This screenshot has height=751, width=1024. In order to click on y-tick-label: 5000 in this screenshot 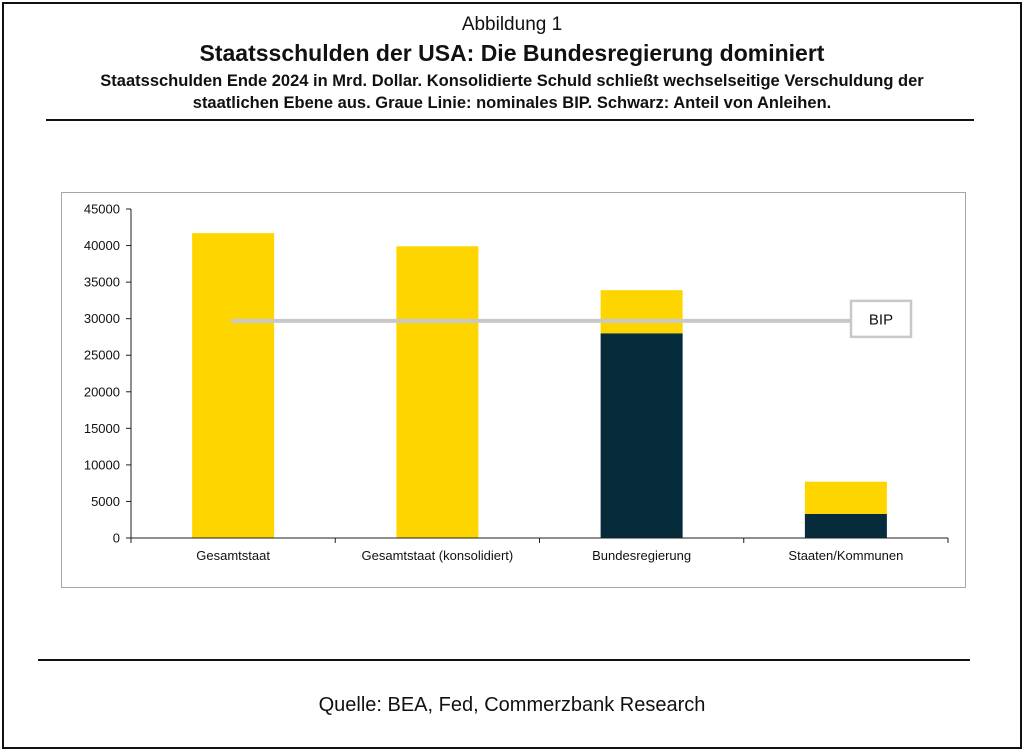, I will do `click(105, 501)`.